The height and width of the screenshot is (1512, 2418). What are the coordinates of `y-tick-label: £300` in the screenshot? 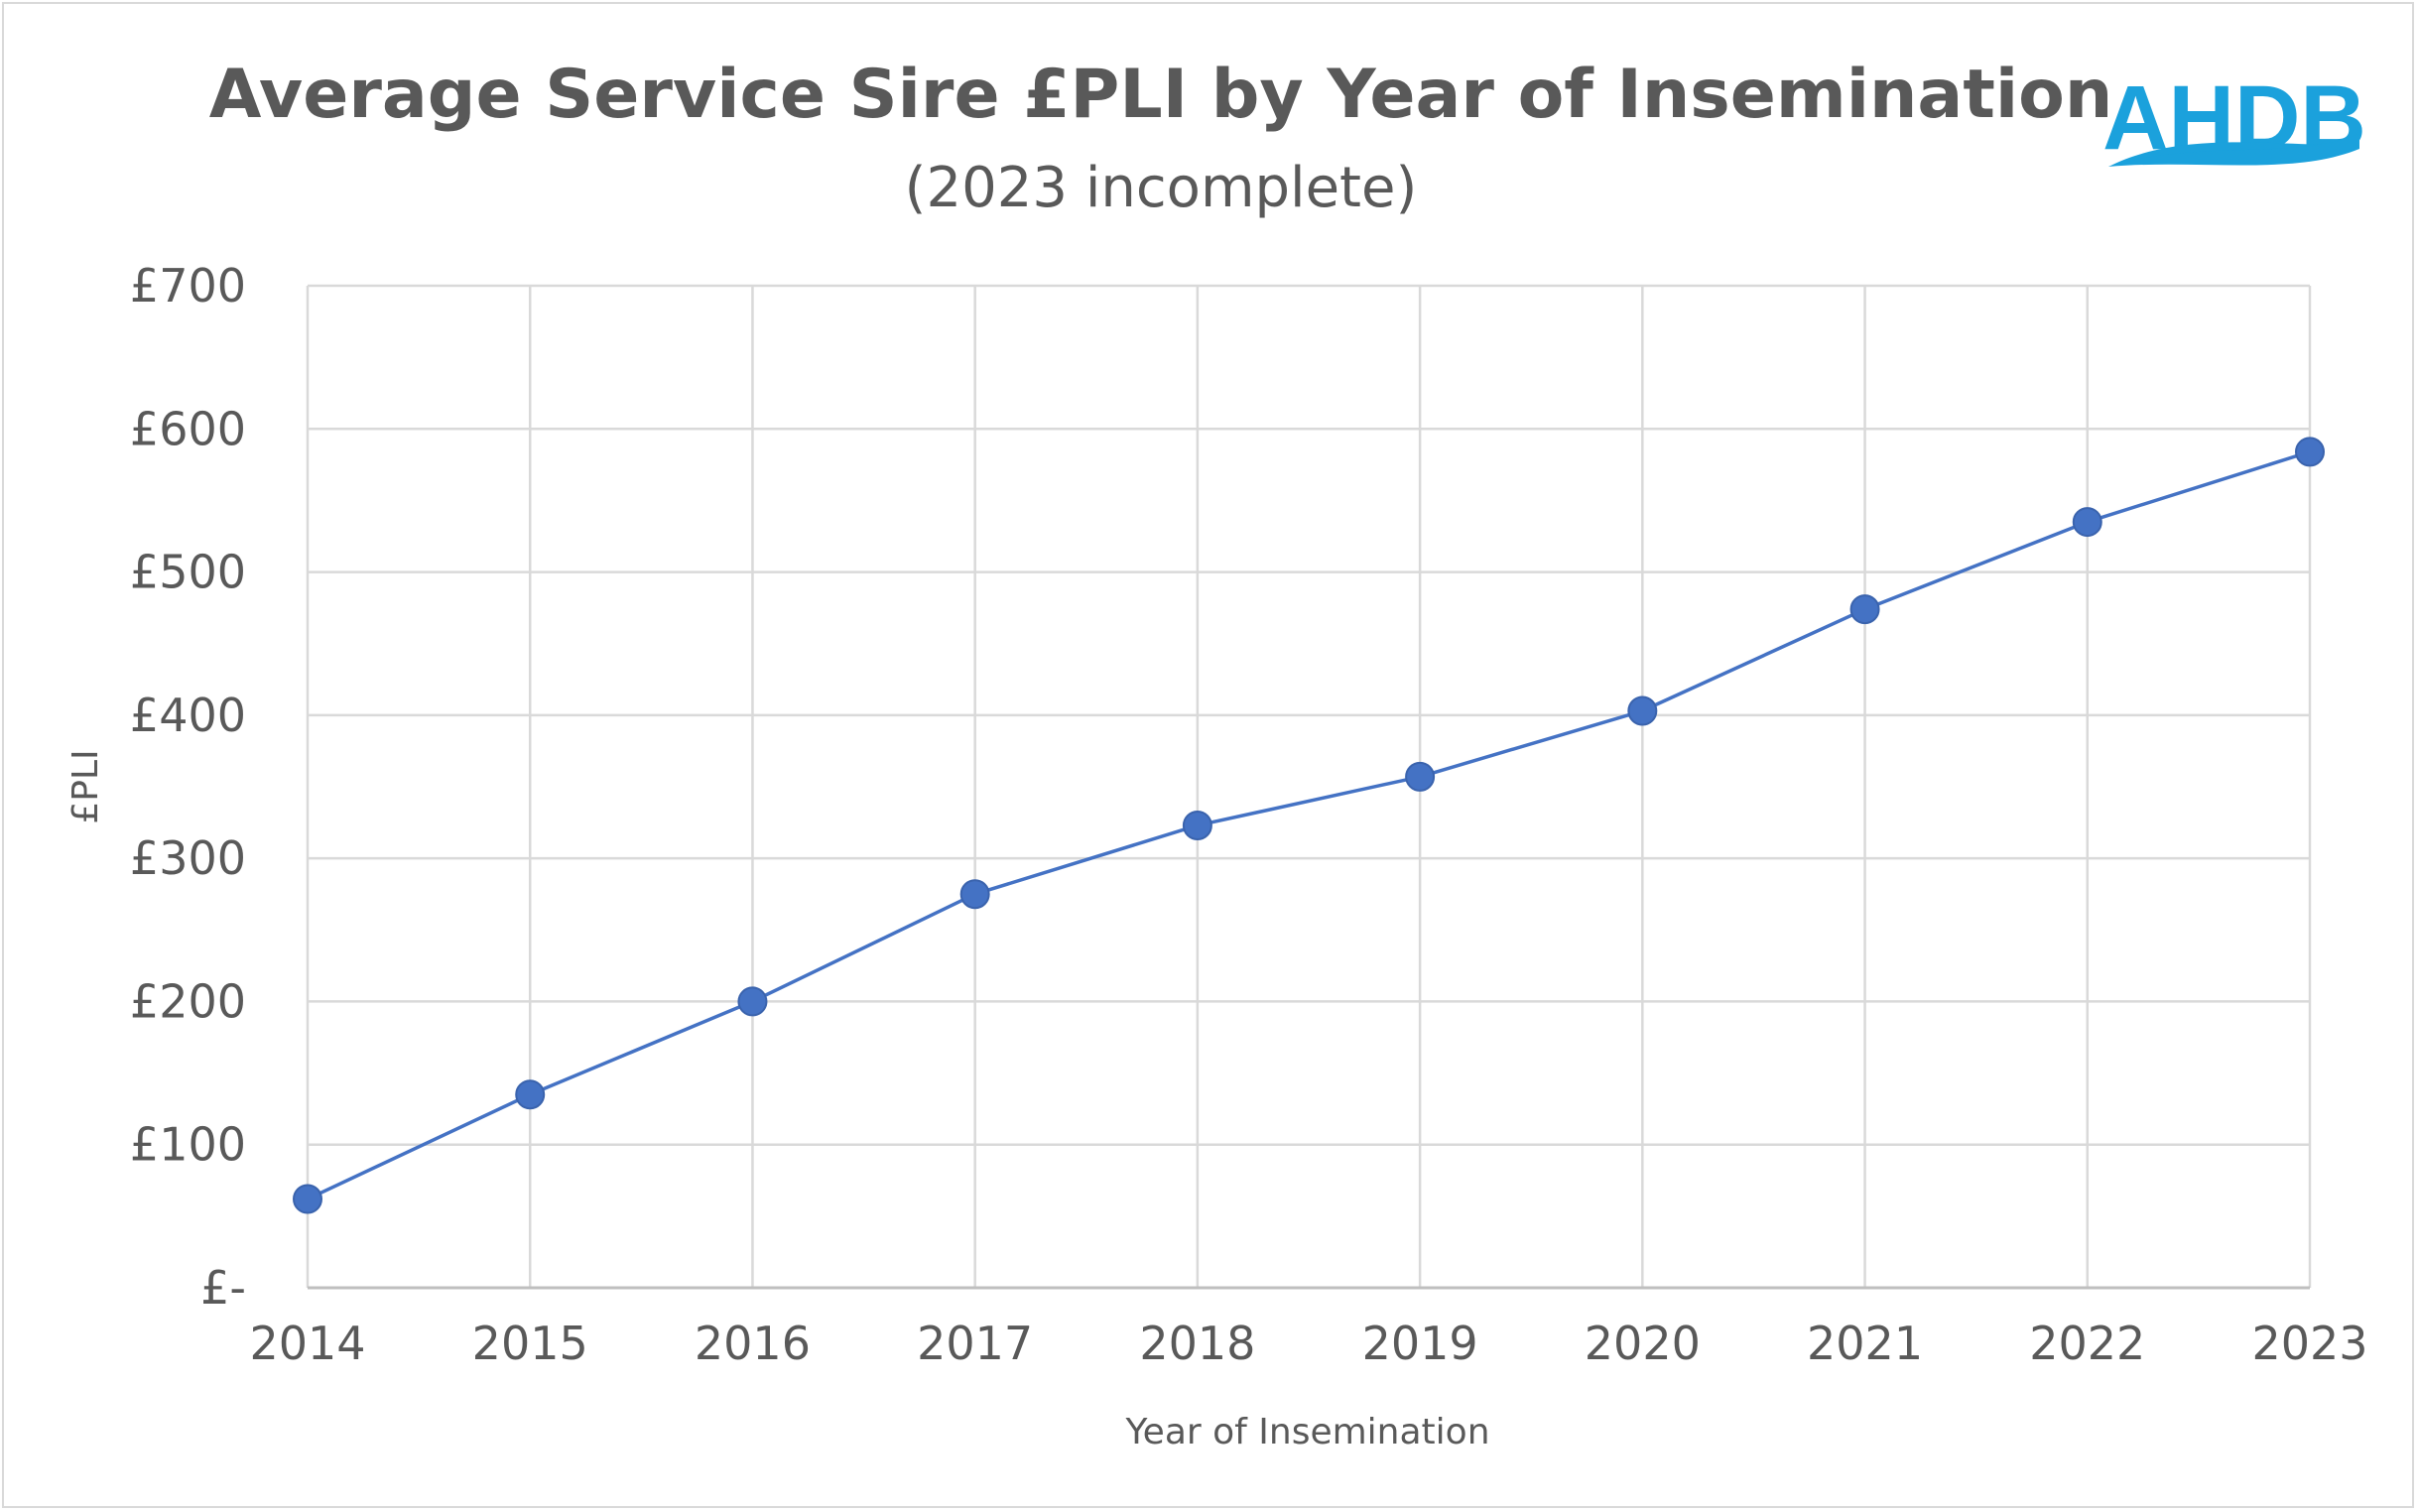 It's located at (188, 858).